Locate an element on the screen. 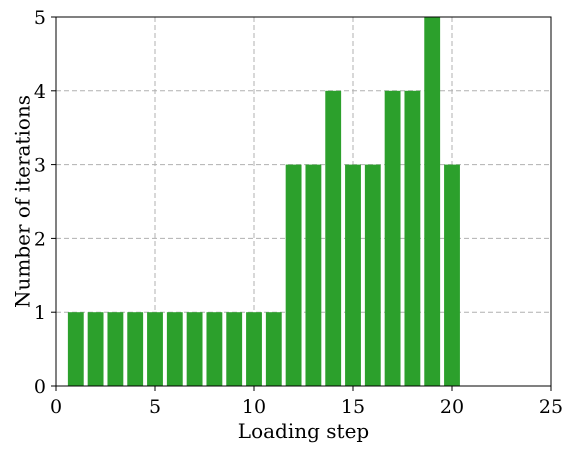 This screenshot has width=572, height=451. x-axis-label: Loading step is located at coordinates (303, 431).